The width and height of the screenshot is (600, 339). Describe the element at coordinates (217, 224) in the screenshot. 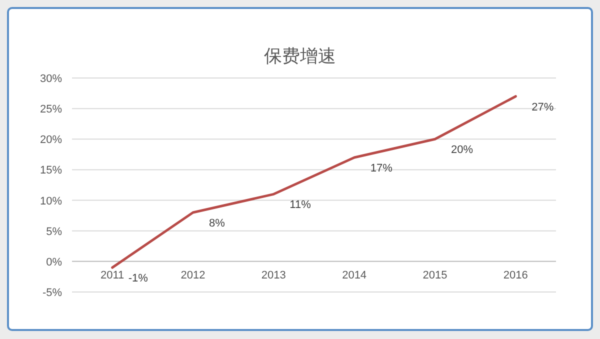

I see `data-label: 8%` at that location.